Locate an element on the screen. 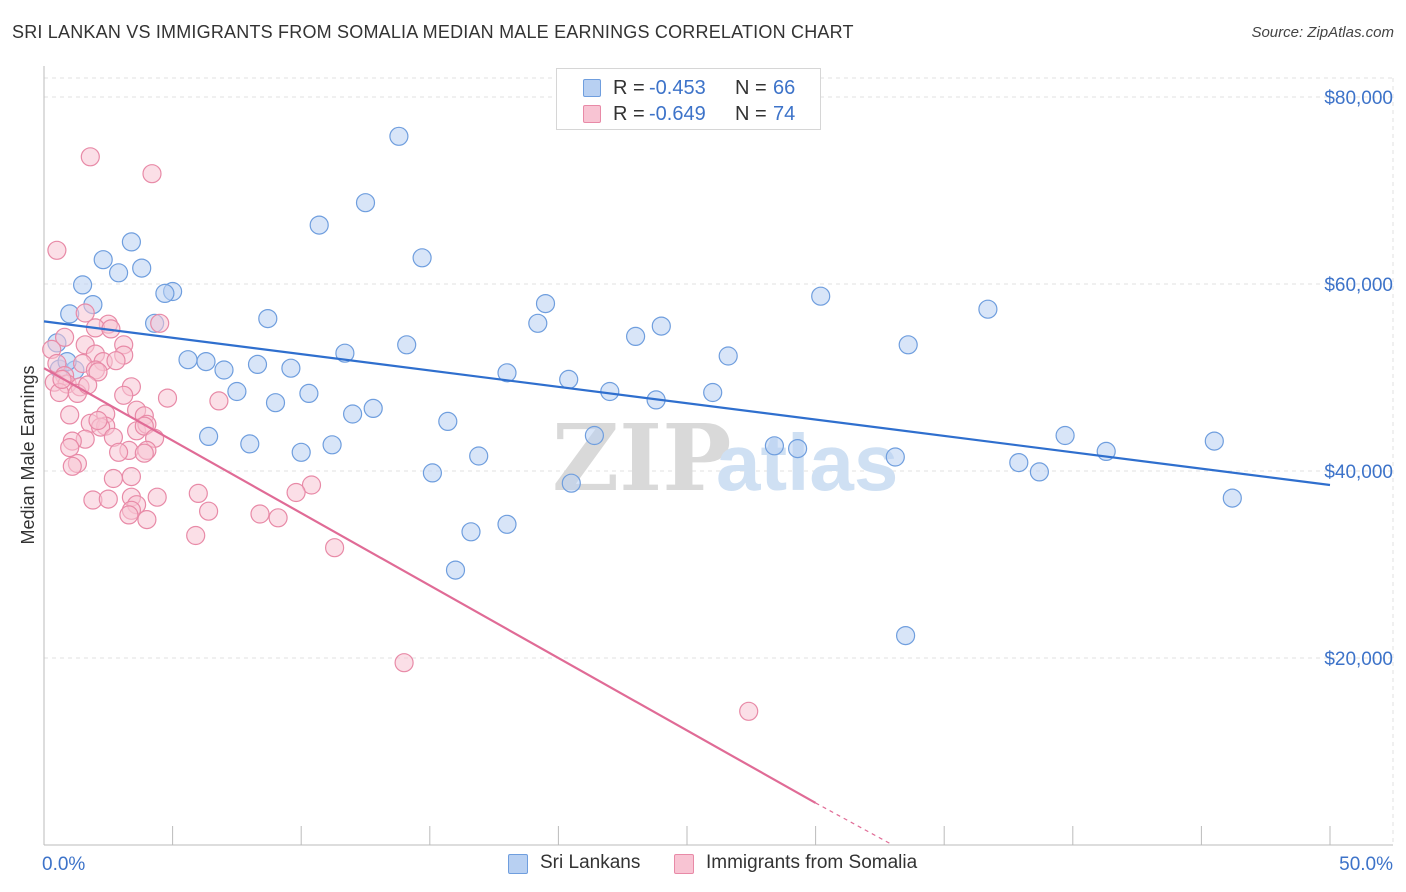 The height and width of the screenshot is (892, 1406). legend-n-value: 66 is located at coordinates (784, 88).